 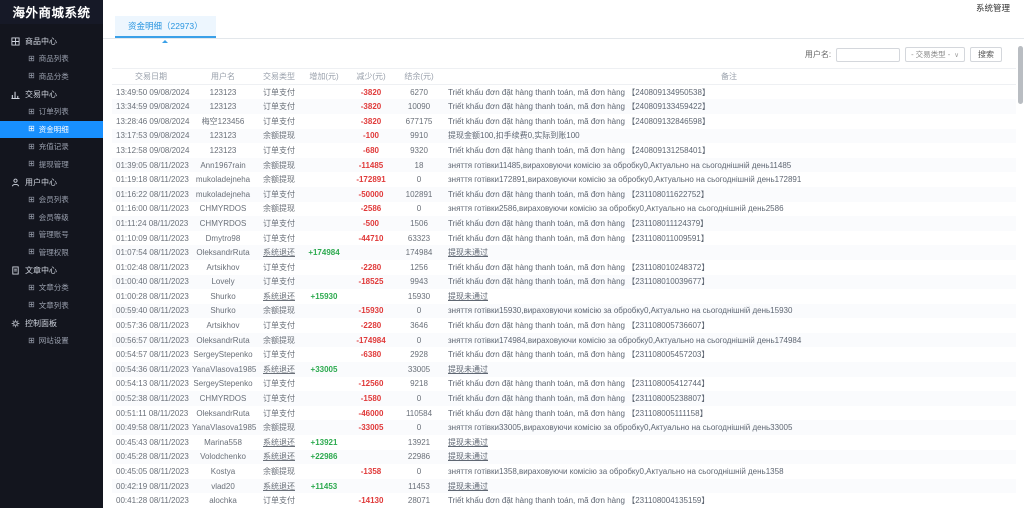 What do you see at coordinates (1020, 75) in the screenshot?
I see `vertical-scrollbar-thumb` at bounding box center [1020, 75].